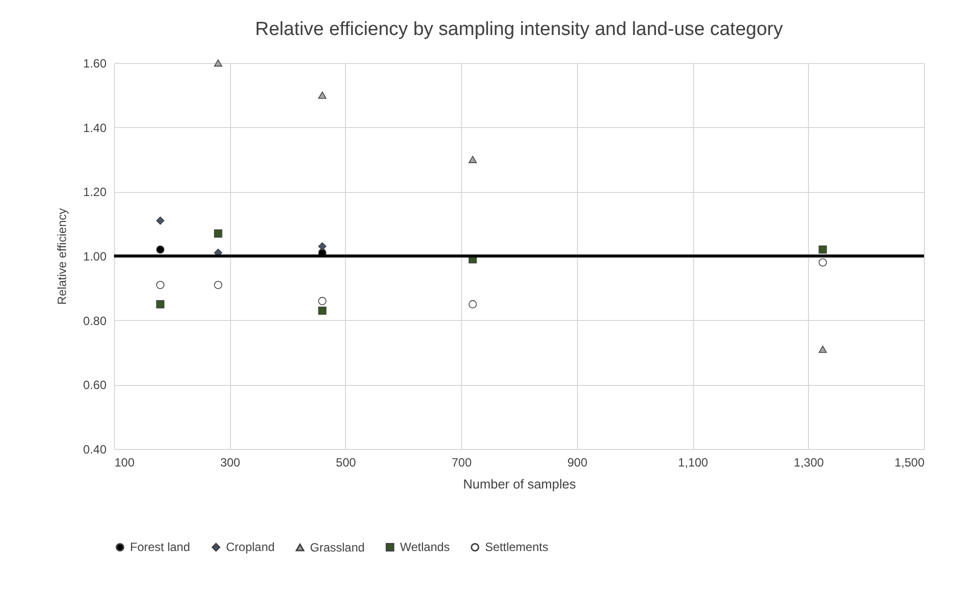  Describe the element at coordinates (62, 256) in the screenshot. I see `y-axis-title: Relative efficiency` at that location.